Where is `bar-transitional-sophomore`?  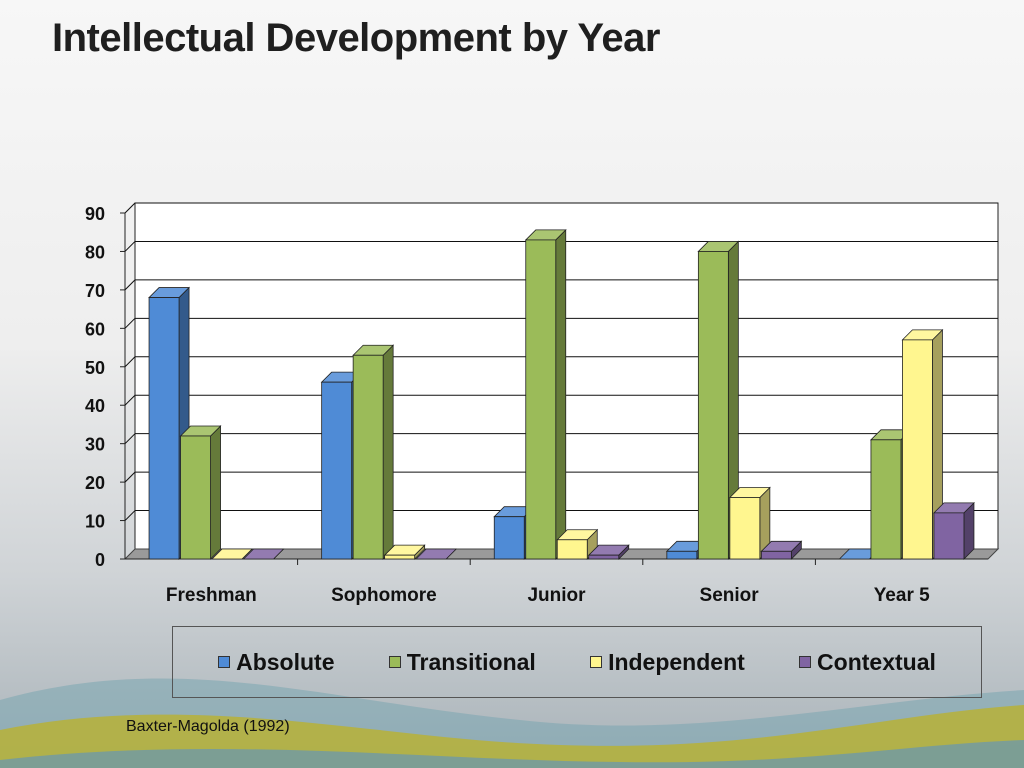
bar-transitional-sophomore is located at coordinates (373, 452).